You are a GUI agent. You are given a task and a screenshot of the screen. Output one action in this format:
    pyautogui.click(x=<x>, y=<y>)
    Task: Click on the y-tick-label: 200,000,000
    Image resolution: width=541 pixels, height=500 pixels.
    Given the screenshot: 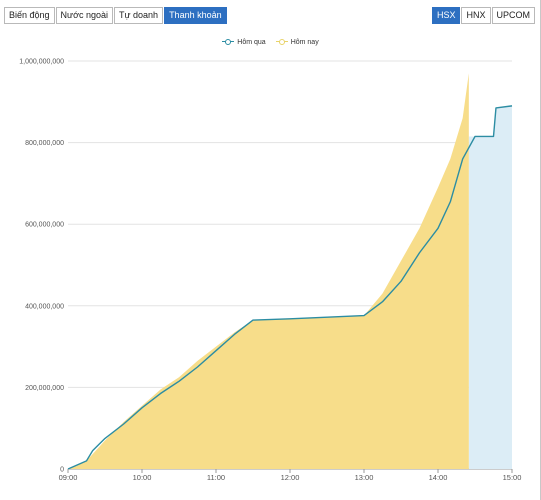 What is the action you would take?
    pyautogui.click(x=44, y=388)
    